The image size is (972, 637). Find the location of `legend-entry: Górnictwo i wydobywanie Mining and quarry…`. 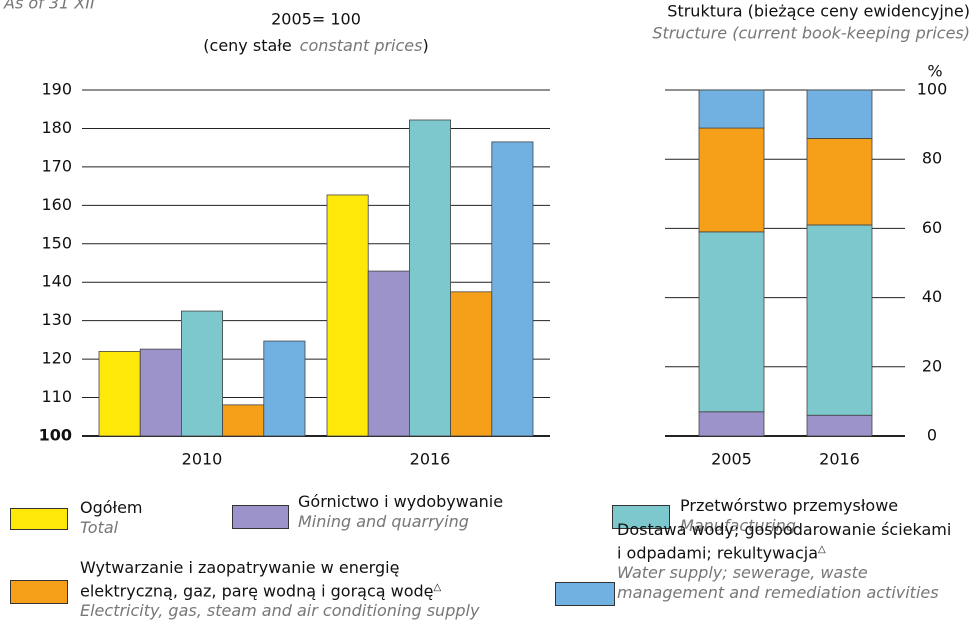

legend-entry: Górnictwo i wydobywanie Mining and quarry… is located at coordinates (448, 512).